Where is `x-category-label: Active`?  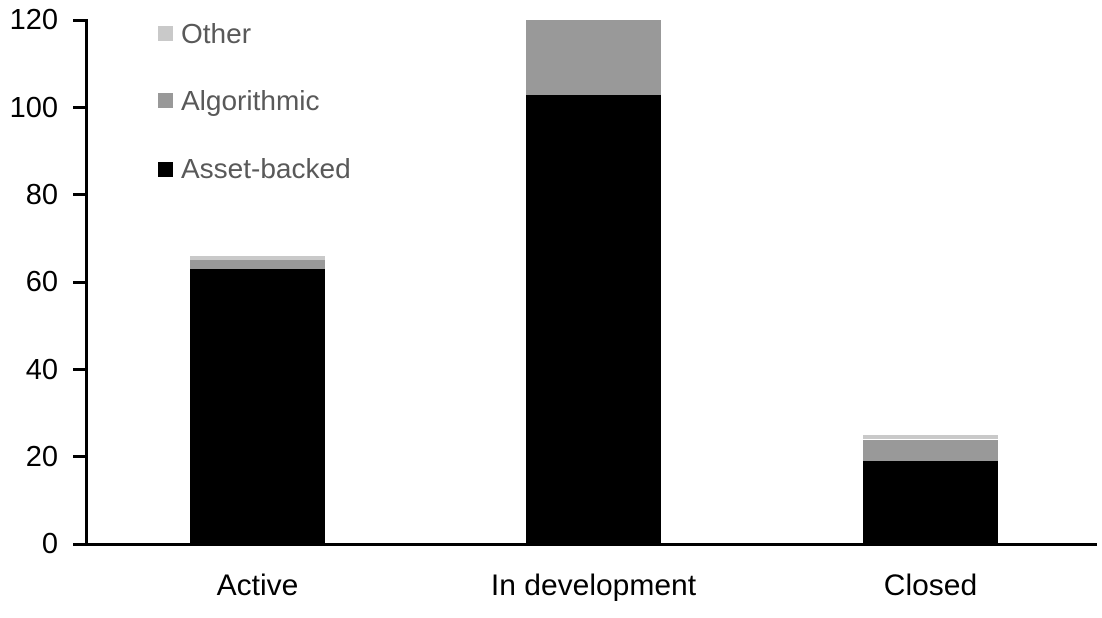
x-category-label: Active is located at coordinates (257, 585).